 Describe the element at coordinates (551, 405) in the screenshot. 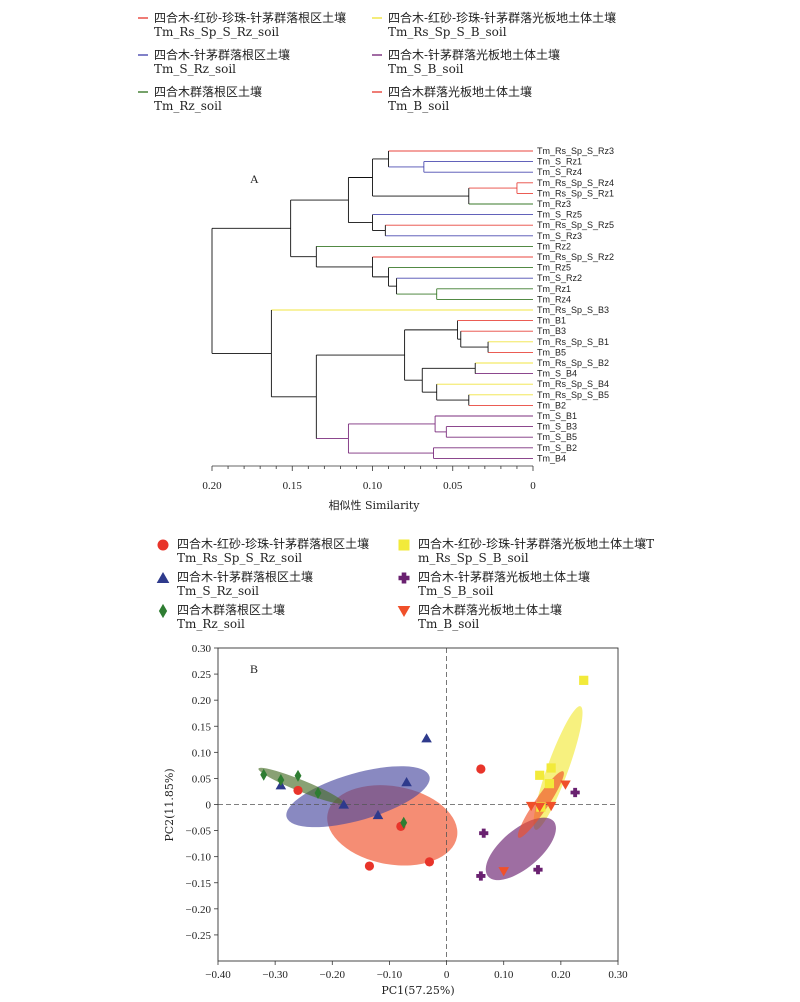

I see `dendrogram-leaf-label: Tm_B2` at that location.